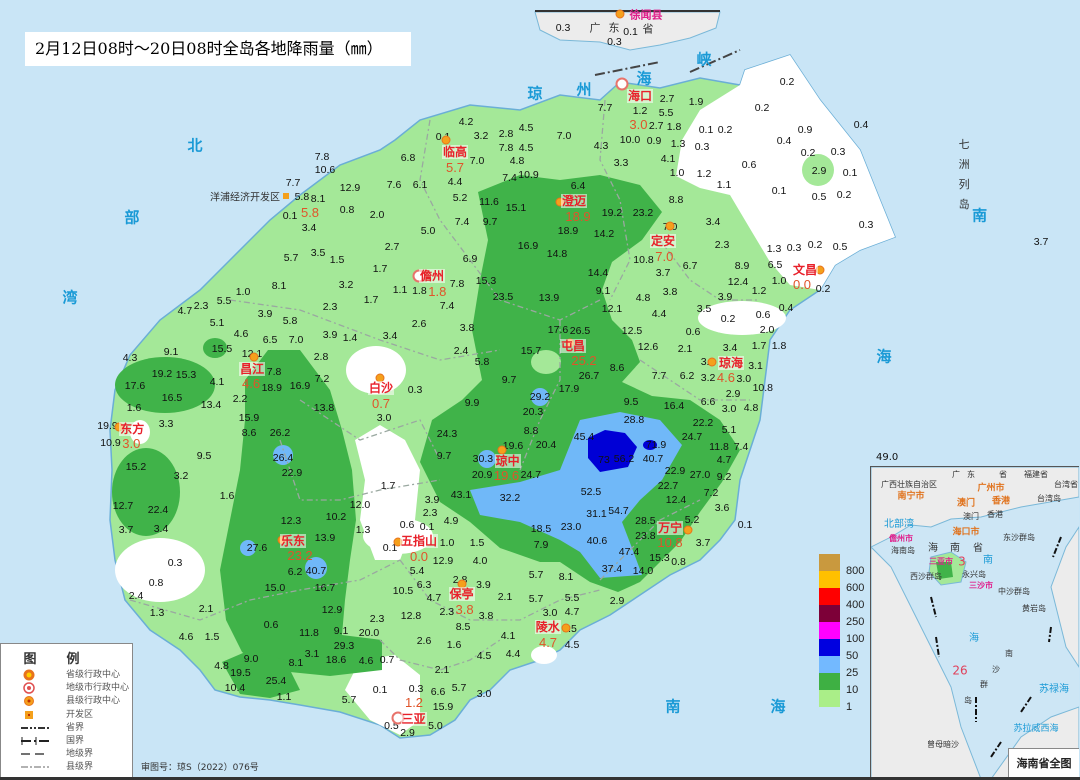  I want to click on dot-circle-icon, so click(35, 701).